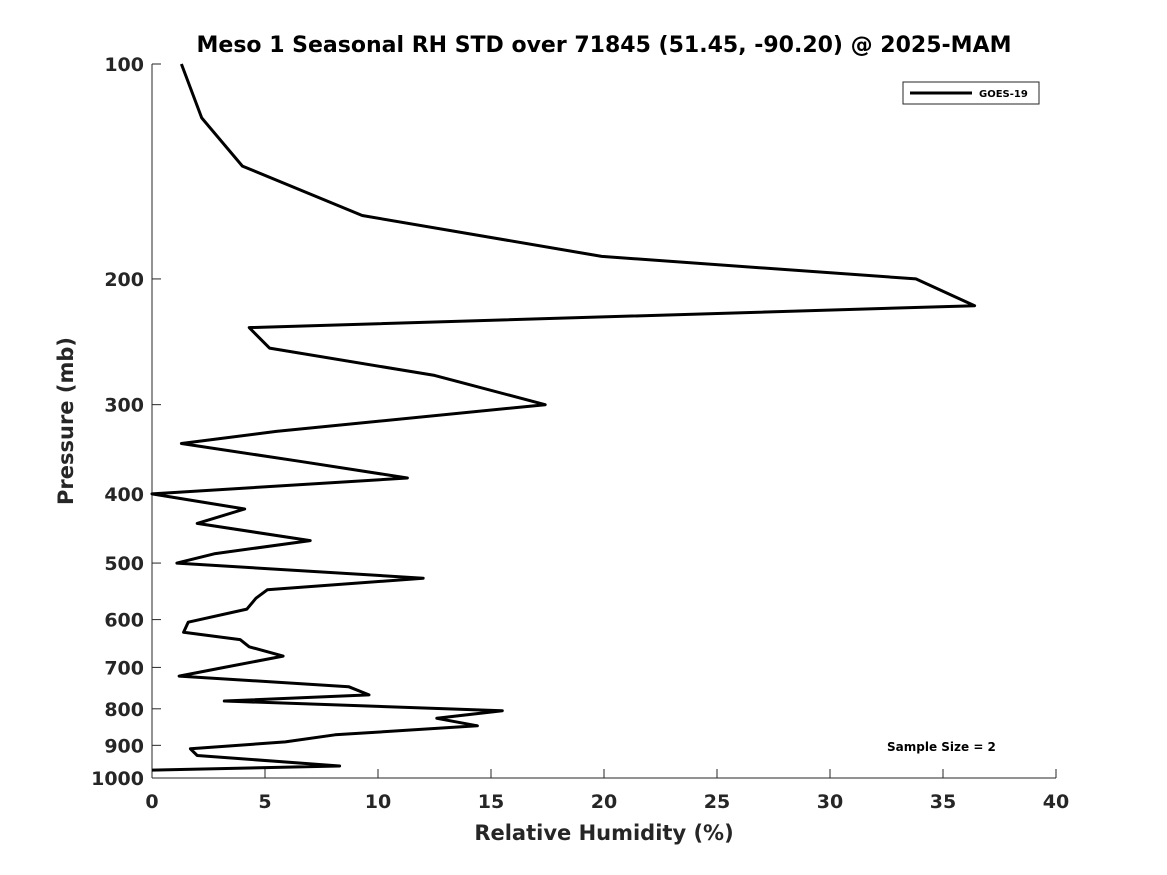 This screenshot has width=1167, height=875. Describe the element at coordinates (124, 495) in the screenshot. I see `y-tick-label: 400` at that location.